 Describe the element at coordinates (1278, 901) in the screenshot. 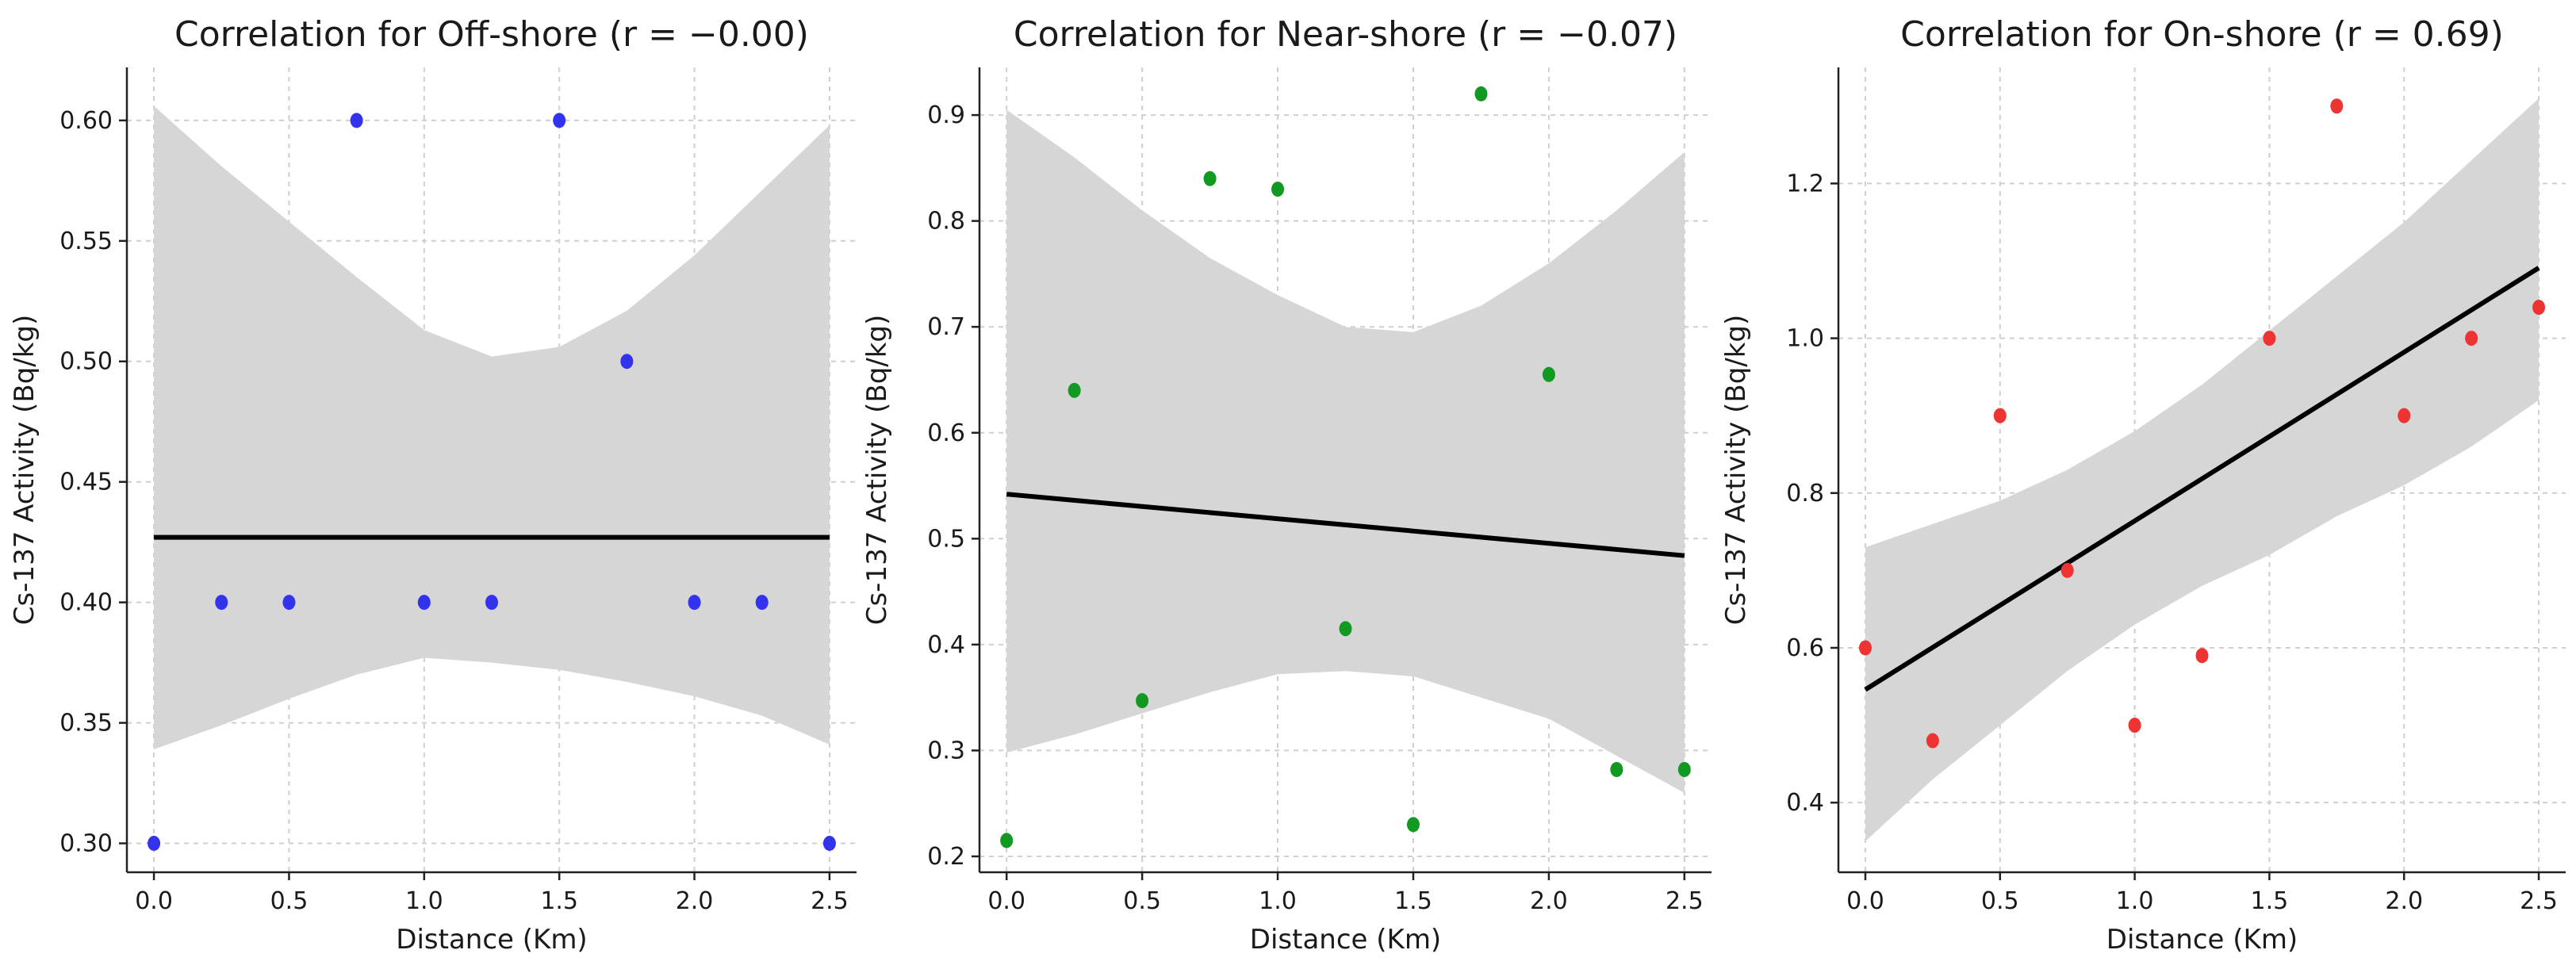

I see `near-shore-x-tick-label: 1.0` at that location.